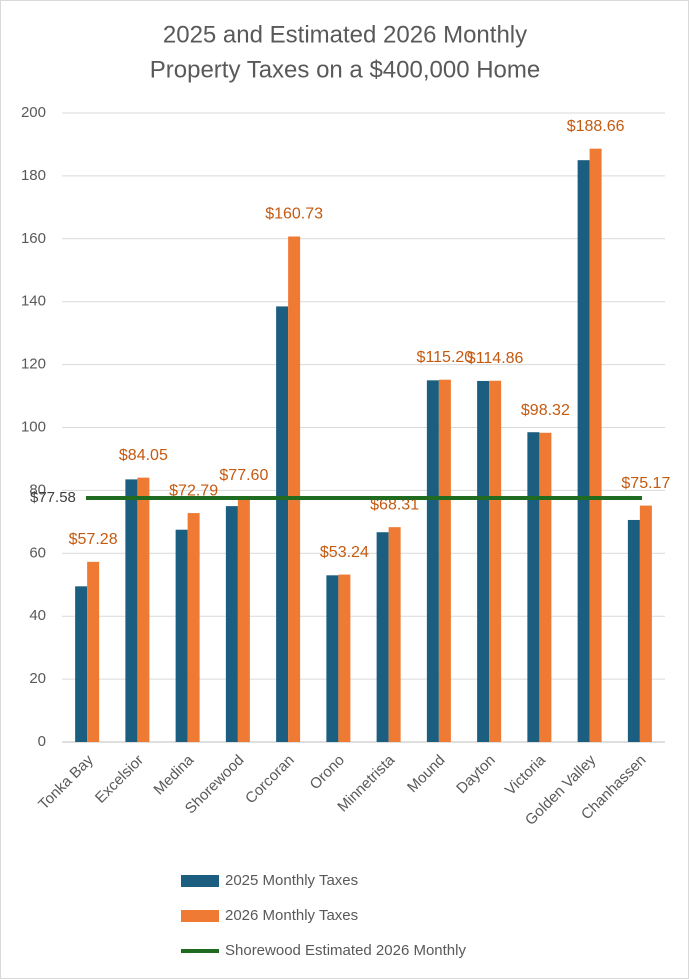 This screenshot has height=979, width=689. What do you see at coordinates (294, 214) in the screenshot?
I see `data-label: $160.73` at bounding box center [294, 214].